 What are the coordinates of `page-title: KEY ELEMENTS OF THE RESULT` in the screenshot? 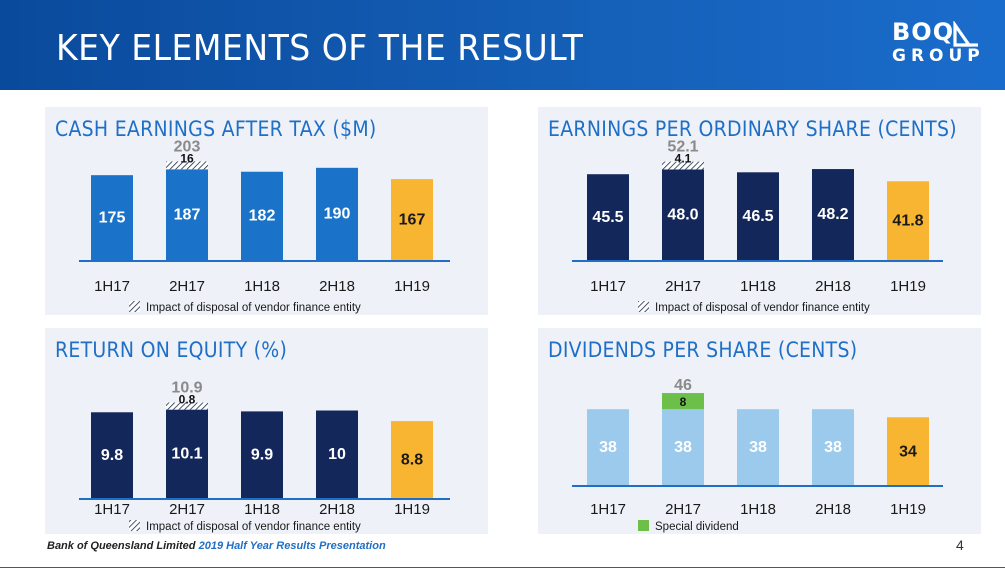 It's located at (320, 48).